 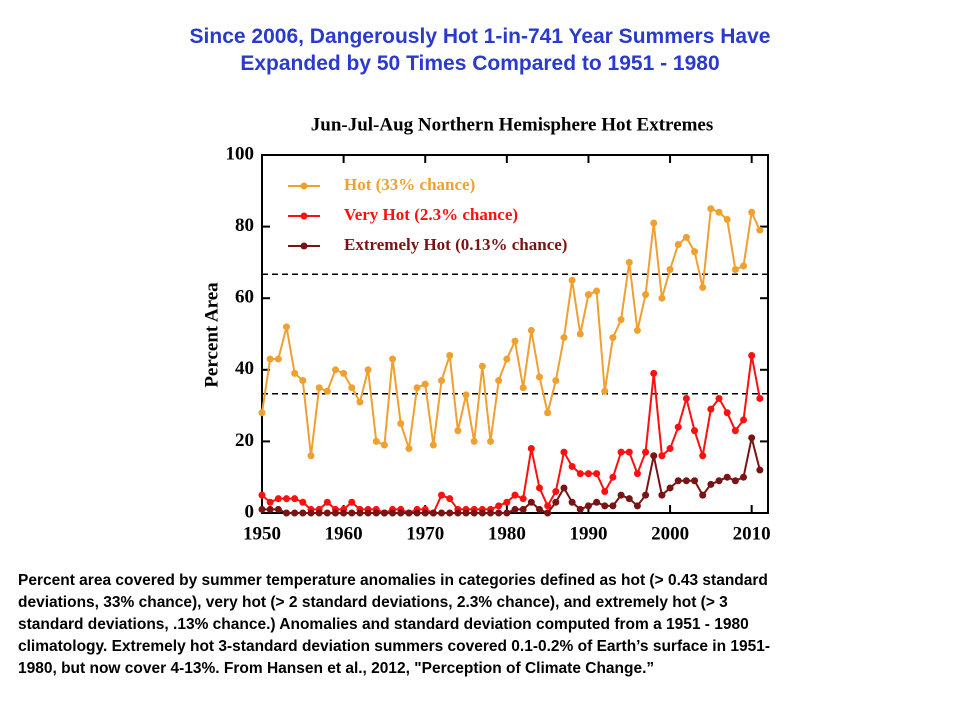 I want to click on y-tick-label: 20, so click(x=244, y=440).